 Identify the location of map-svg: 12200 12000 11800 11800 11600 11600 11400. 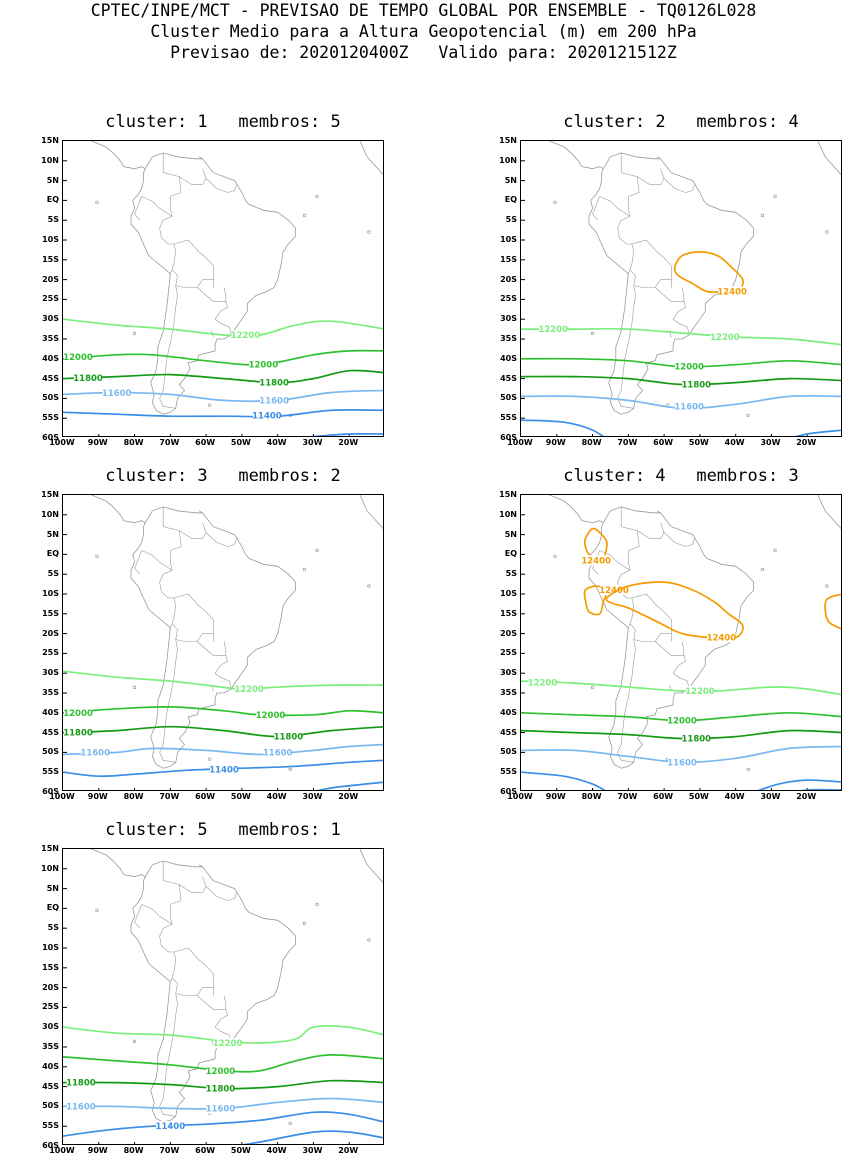
(223, 996).